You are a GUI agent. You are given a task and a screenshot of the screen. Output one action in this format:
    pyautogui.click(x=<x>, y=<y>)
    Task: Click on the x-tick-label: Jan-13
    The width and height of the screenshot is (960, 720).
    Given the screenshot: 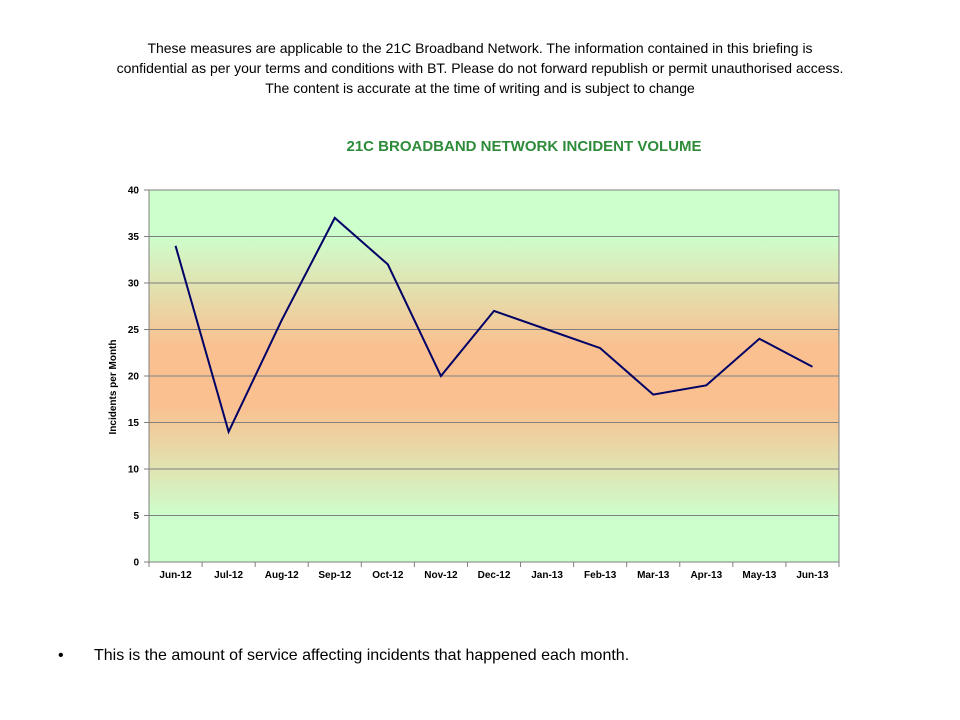 What is the action you would take?
    pyautogui.click(x=547, y=575)
    